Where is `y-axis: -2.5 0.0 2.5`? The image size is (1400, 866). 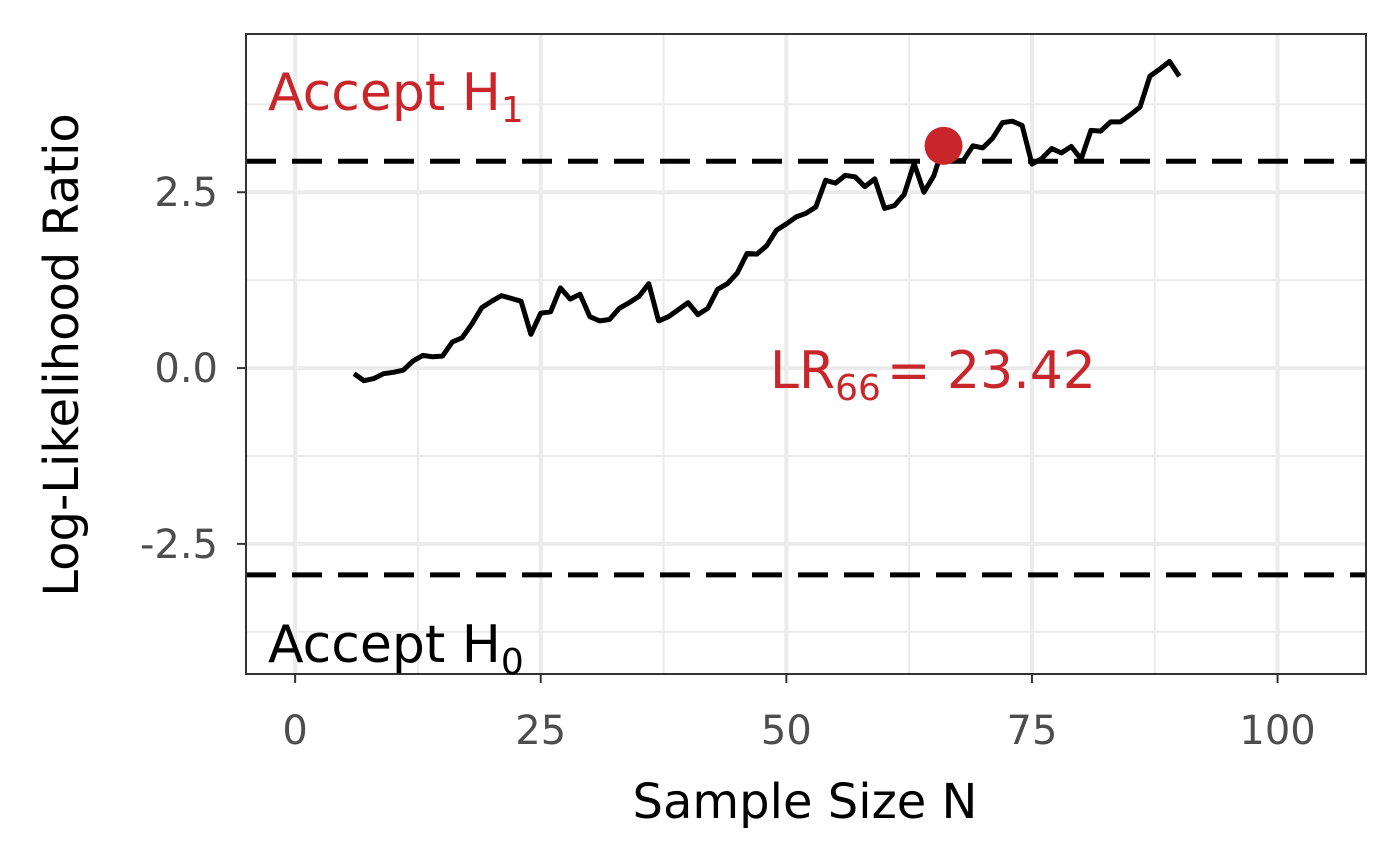
y-axis: -2.5 0.0 2.5 is located at coordinates (193, 369).